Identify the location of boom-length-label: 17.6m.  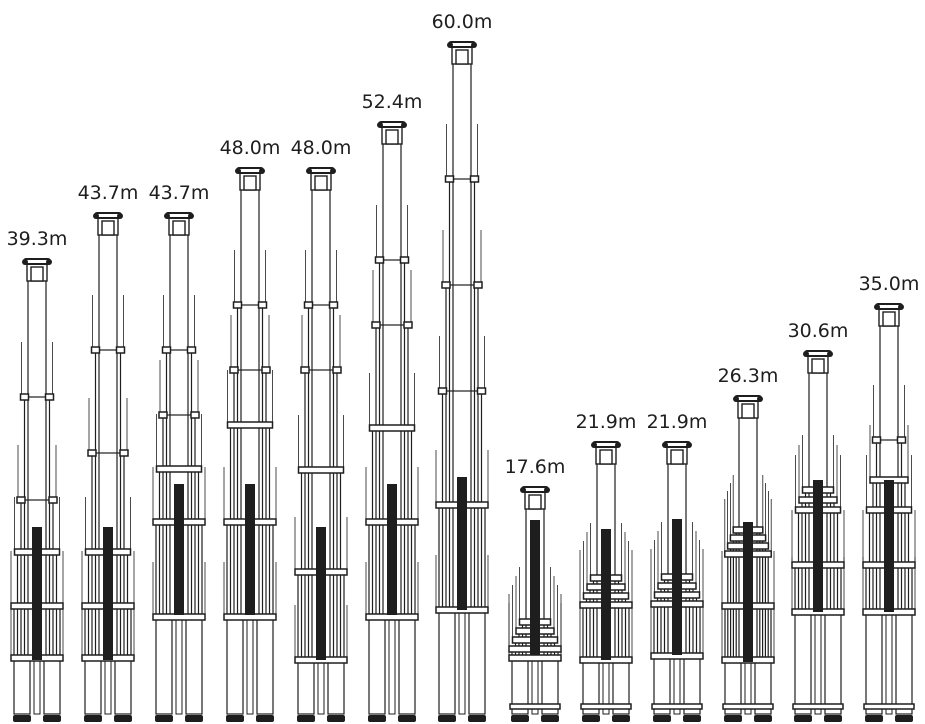
(535, 467).